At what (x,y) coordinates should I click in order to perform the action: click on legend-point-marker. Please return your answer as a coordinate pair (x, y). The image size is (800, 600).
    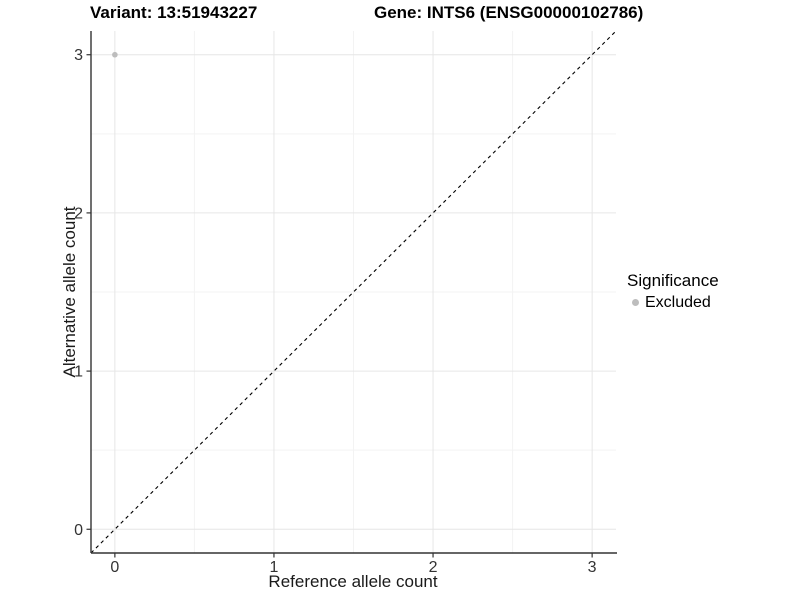
    Looking at the image, I should click on (635, 302).